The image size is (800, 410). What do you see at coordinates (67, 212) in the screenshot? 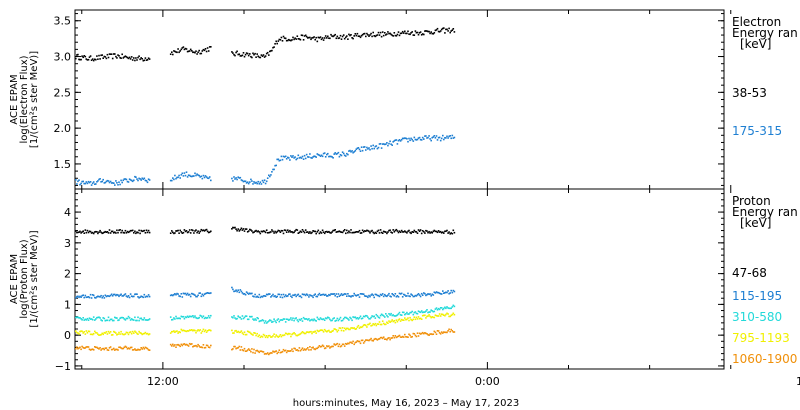
I see `y-tick-label: 4` at bounding box center [67, 212].